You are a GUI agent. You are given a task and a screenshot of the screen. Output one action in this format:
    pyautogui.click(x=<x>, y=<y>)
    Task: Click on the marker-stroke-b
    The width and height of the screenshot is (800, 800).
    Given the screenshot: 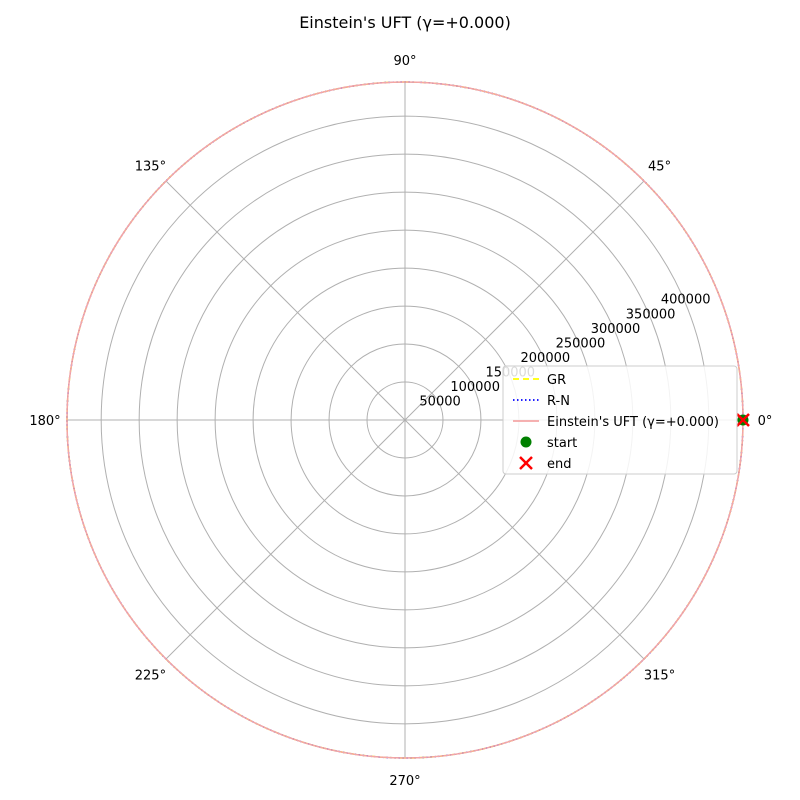 What is the action you would take?
    pyautogui.click(x=743, y=420)
    